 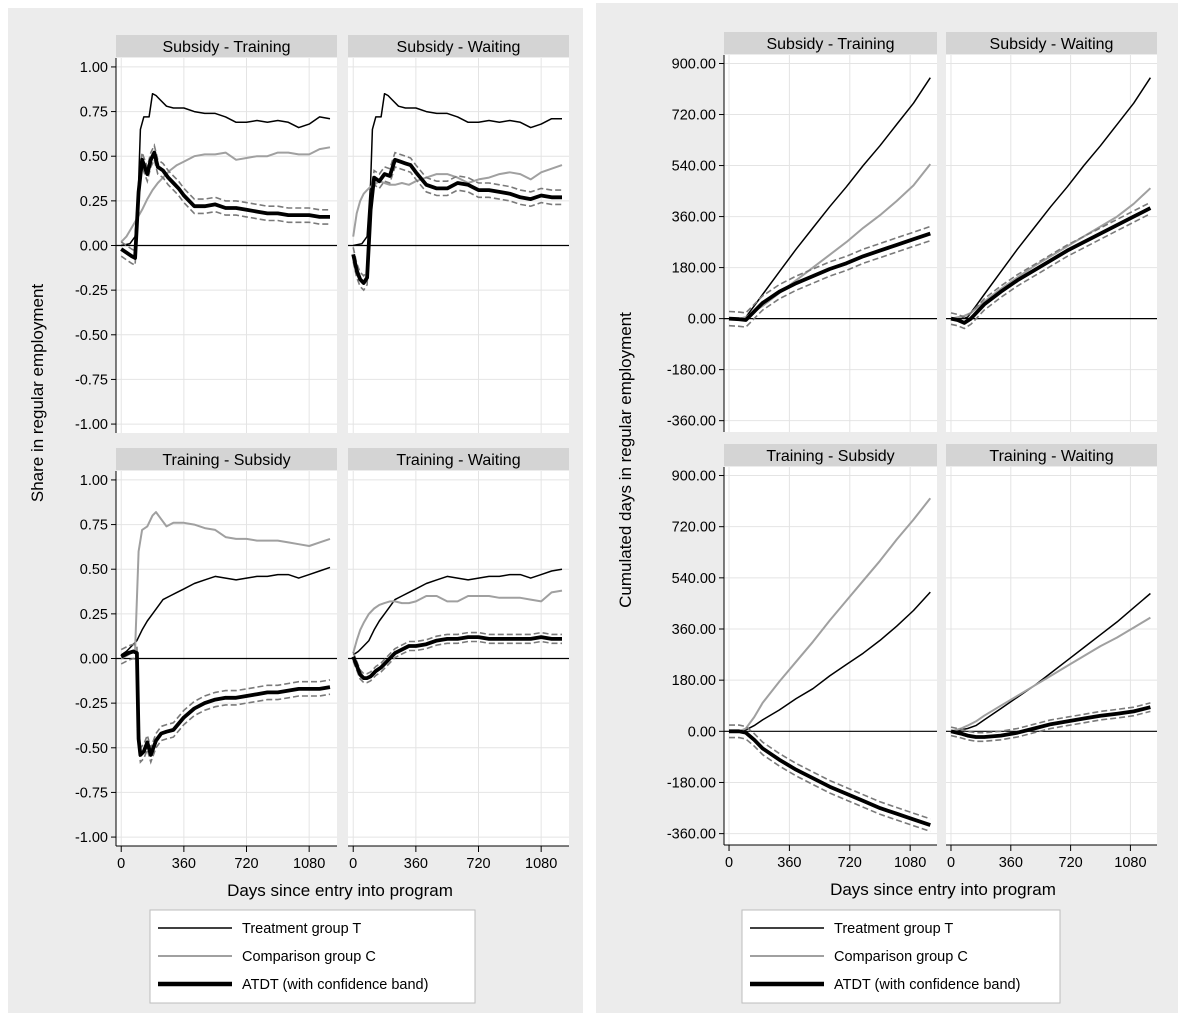 What do you see at coordinates (340, 890) in the screenshot?
I see `left-x-axis-label: Days since entry into program` at bounding box center [340, 890].